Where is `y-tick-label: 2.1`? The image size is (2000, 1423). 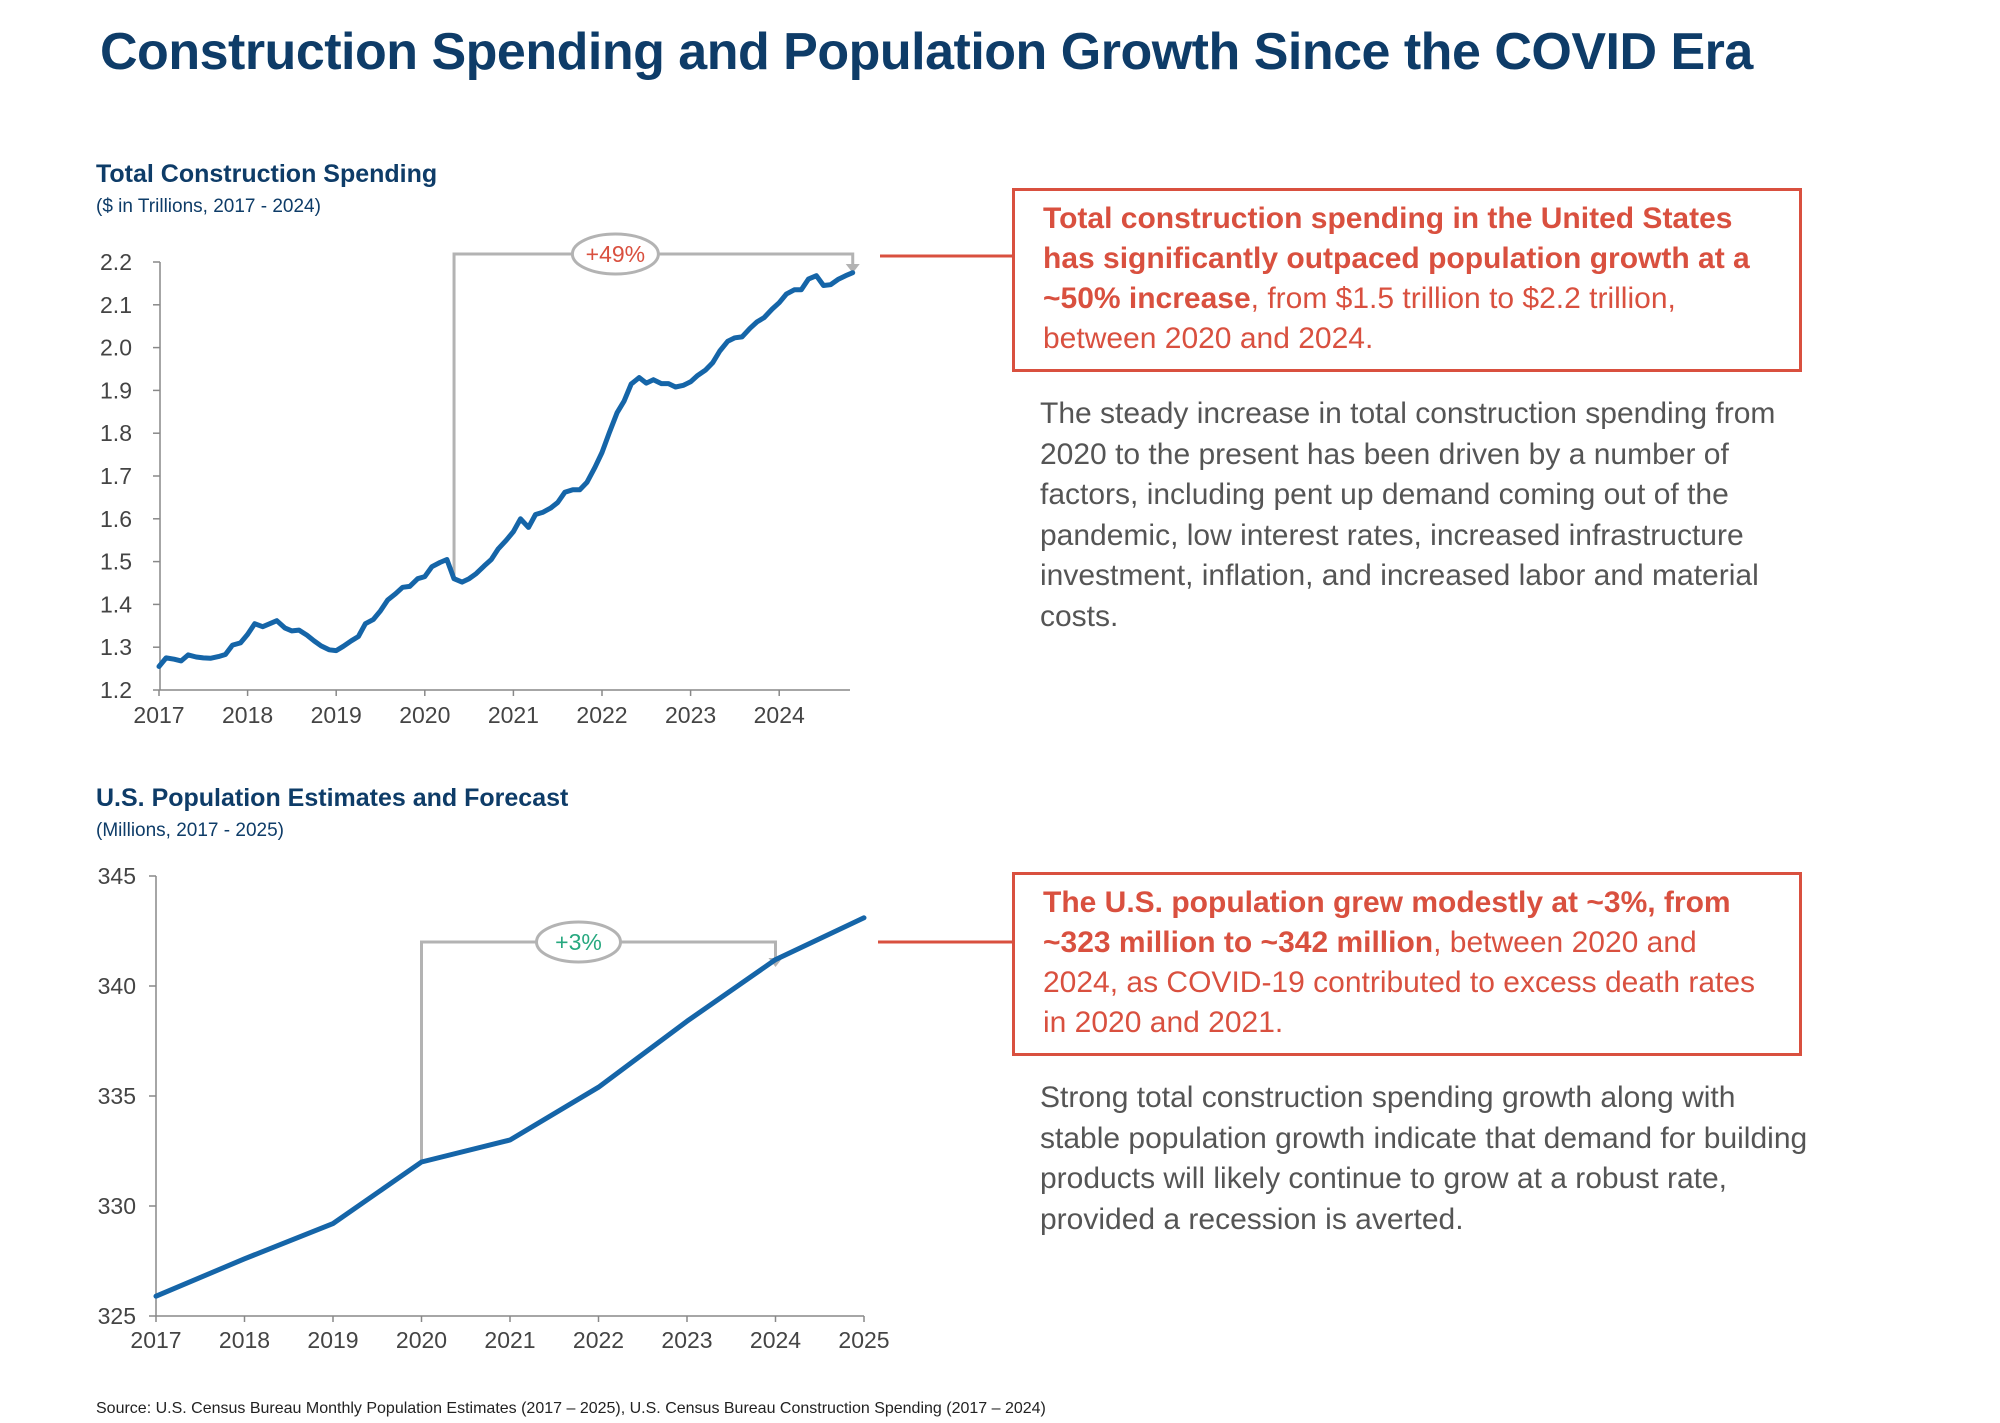
y-tick-label: 2.1 is located at coordinates (116, 305).